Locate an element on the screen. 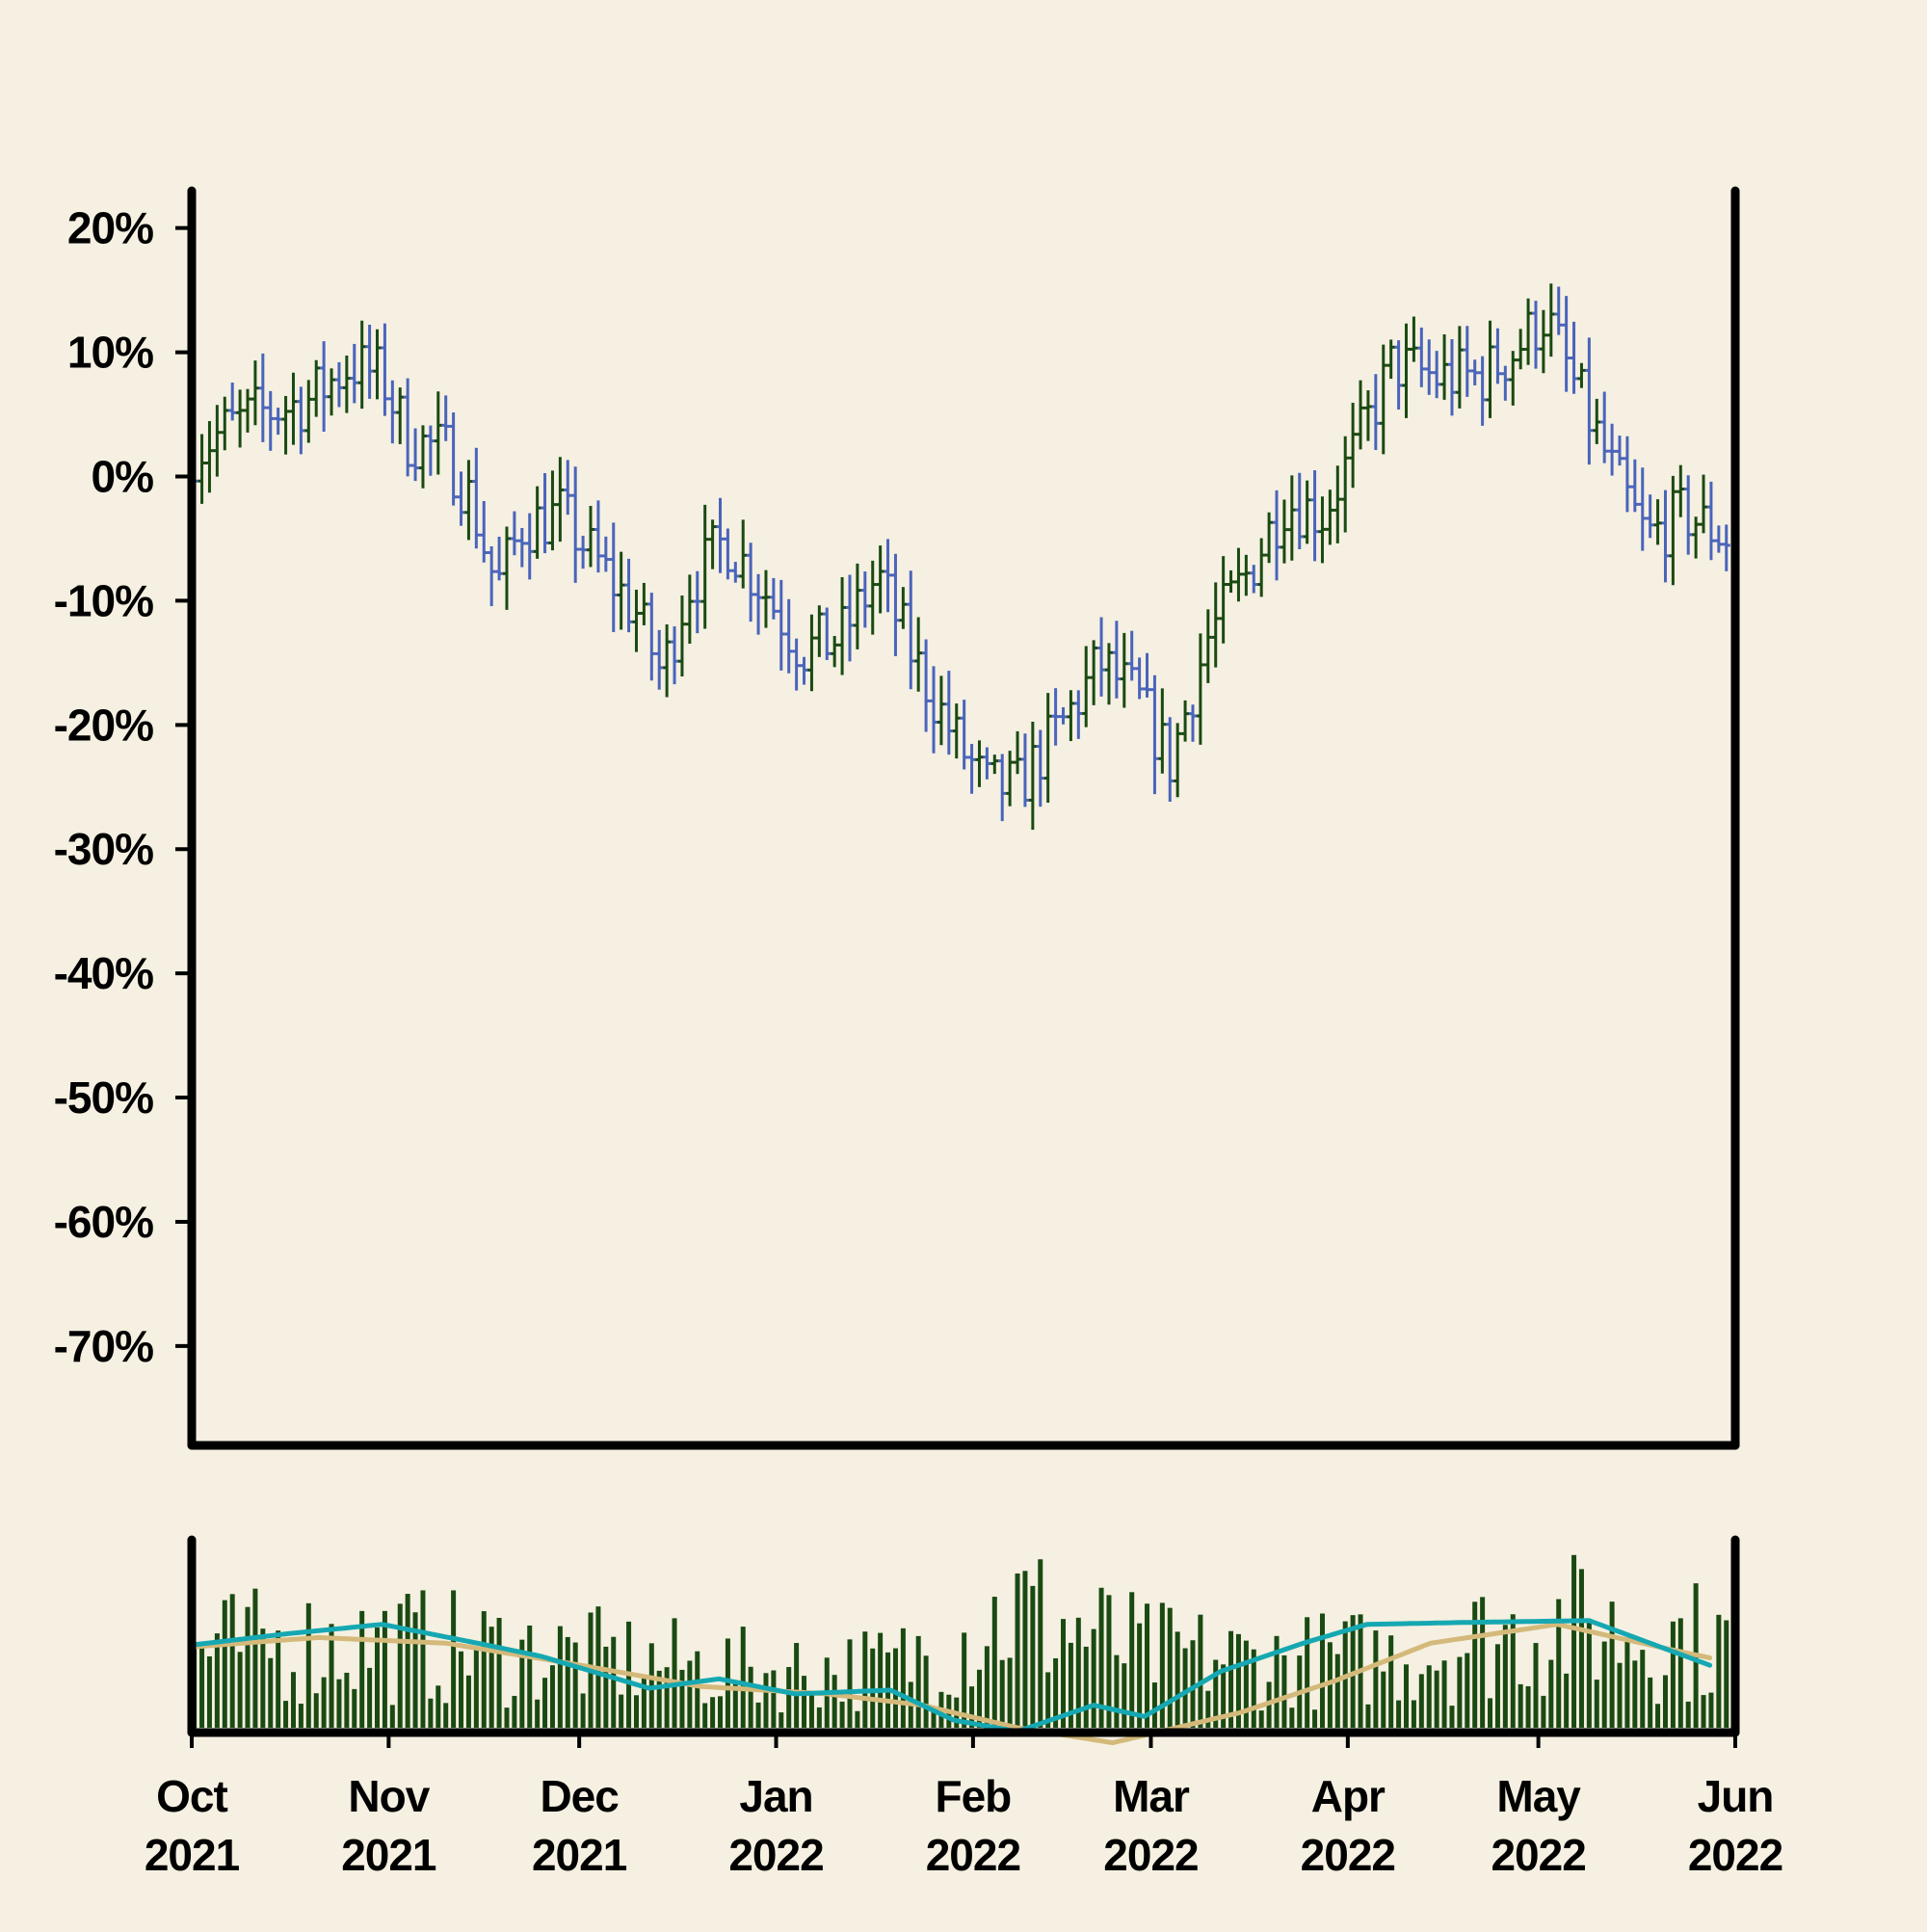 Image resolution: width=1927 pixels, height=1932 pixels. x-tick-label-month: Oct is located at coordinates (191, 1796).